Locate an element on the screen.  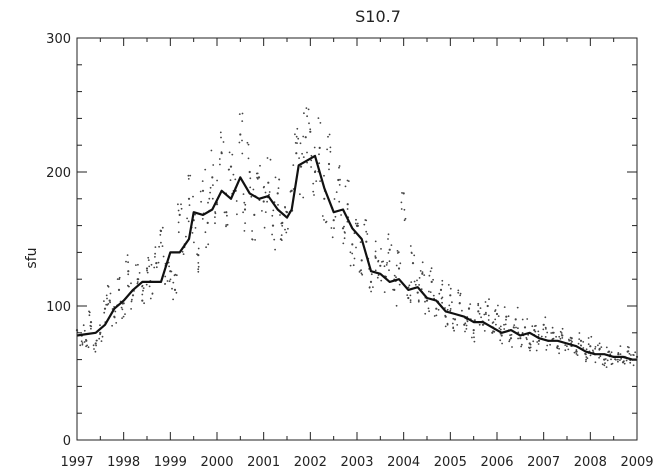
y-tick-label: 0 is located at coordinates (67, 441).